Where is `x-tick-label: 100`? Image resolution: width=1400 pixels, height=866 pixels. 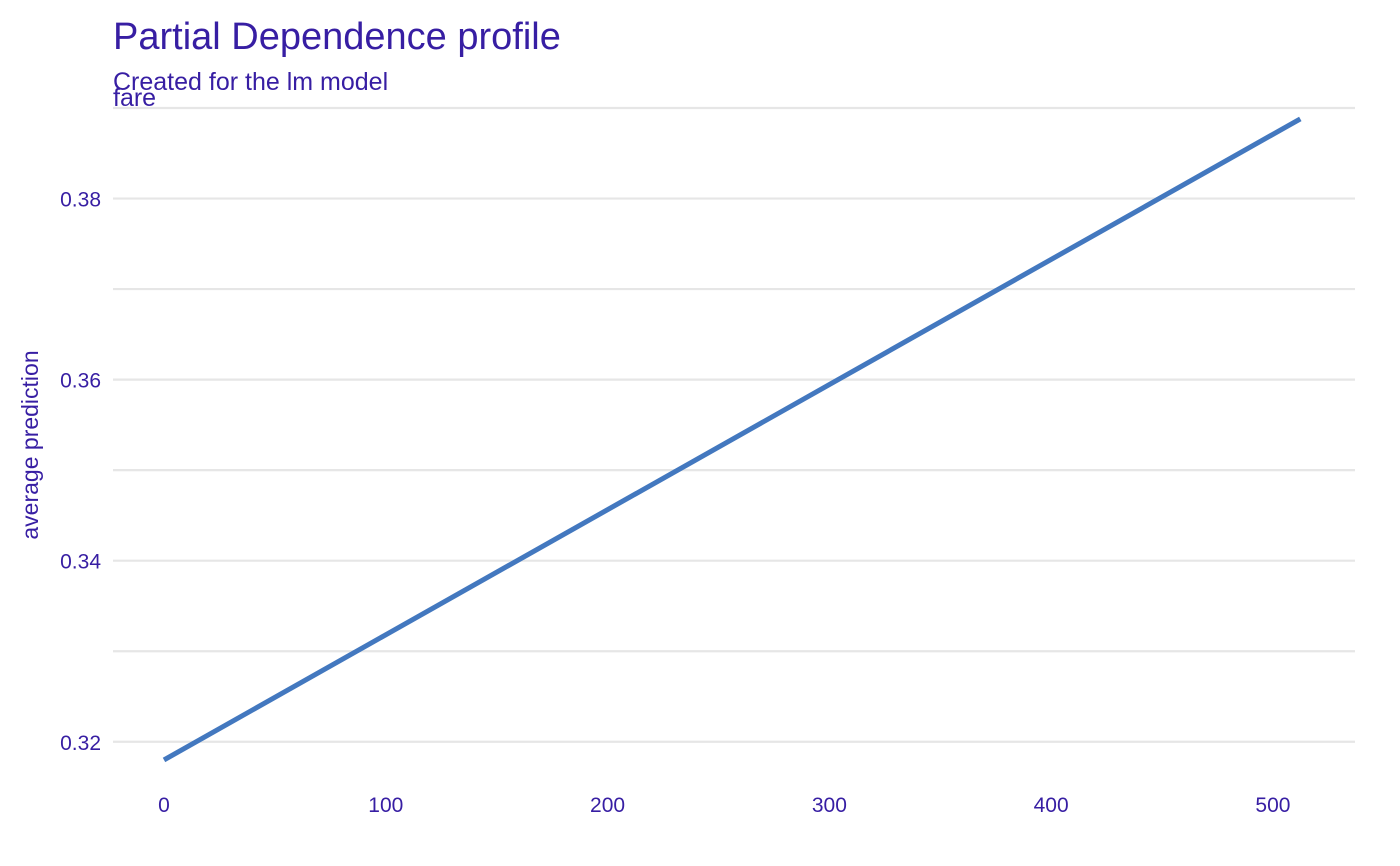 x-tick-label: 100 is located at coordinates (385, 805).